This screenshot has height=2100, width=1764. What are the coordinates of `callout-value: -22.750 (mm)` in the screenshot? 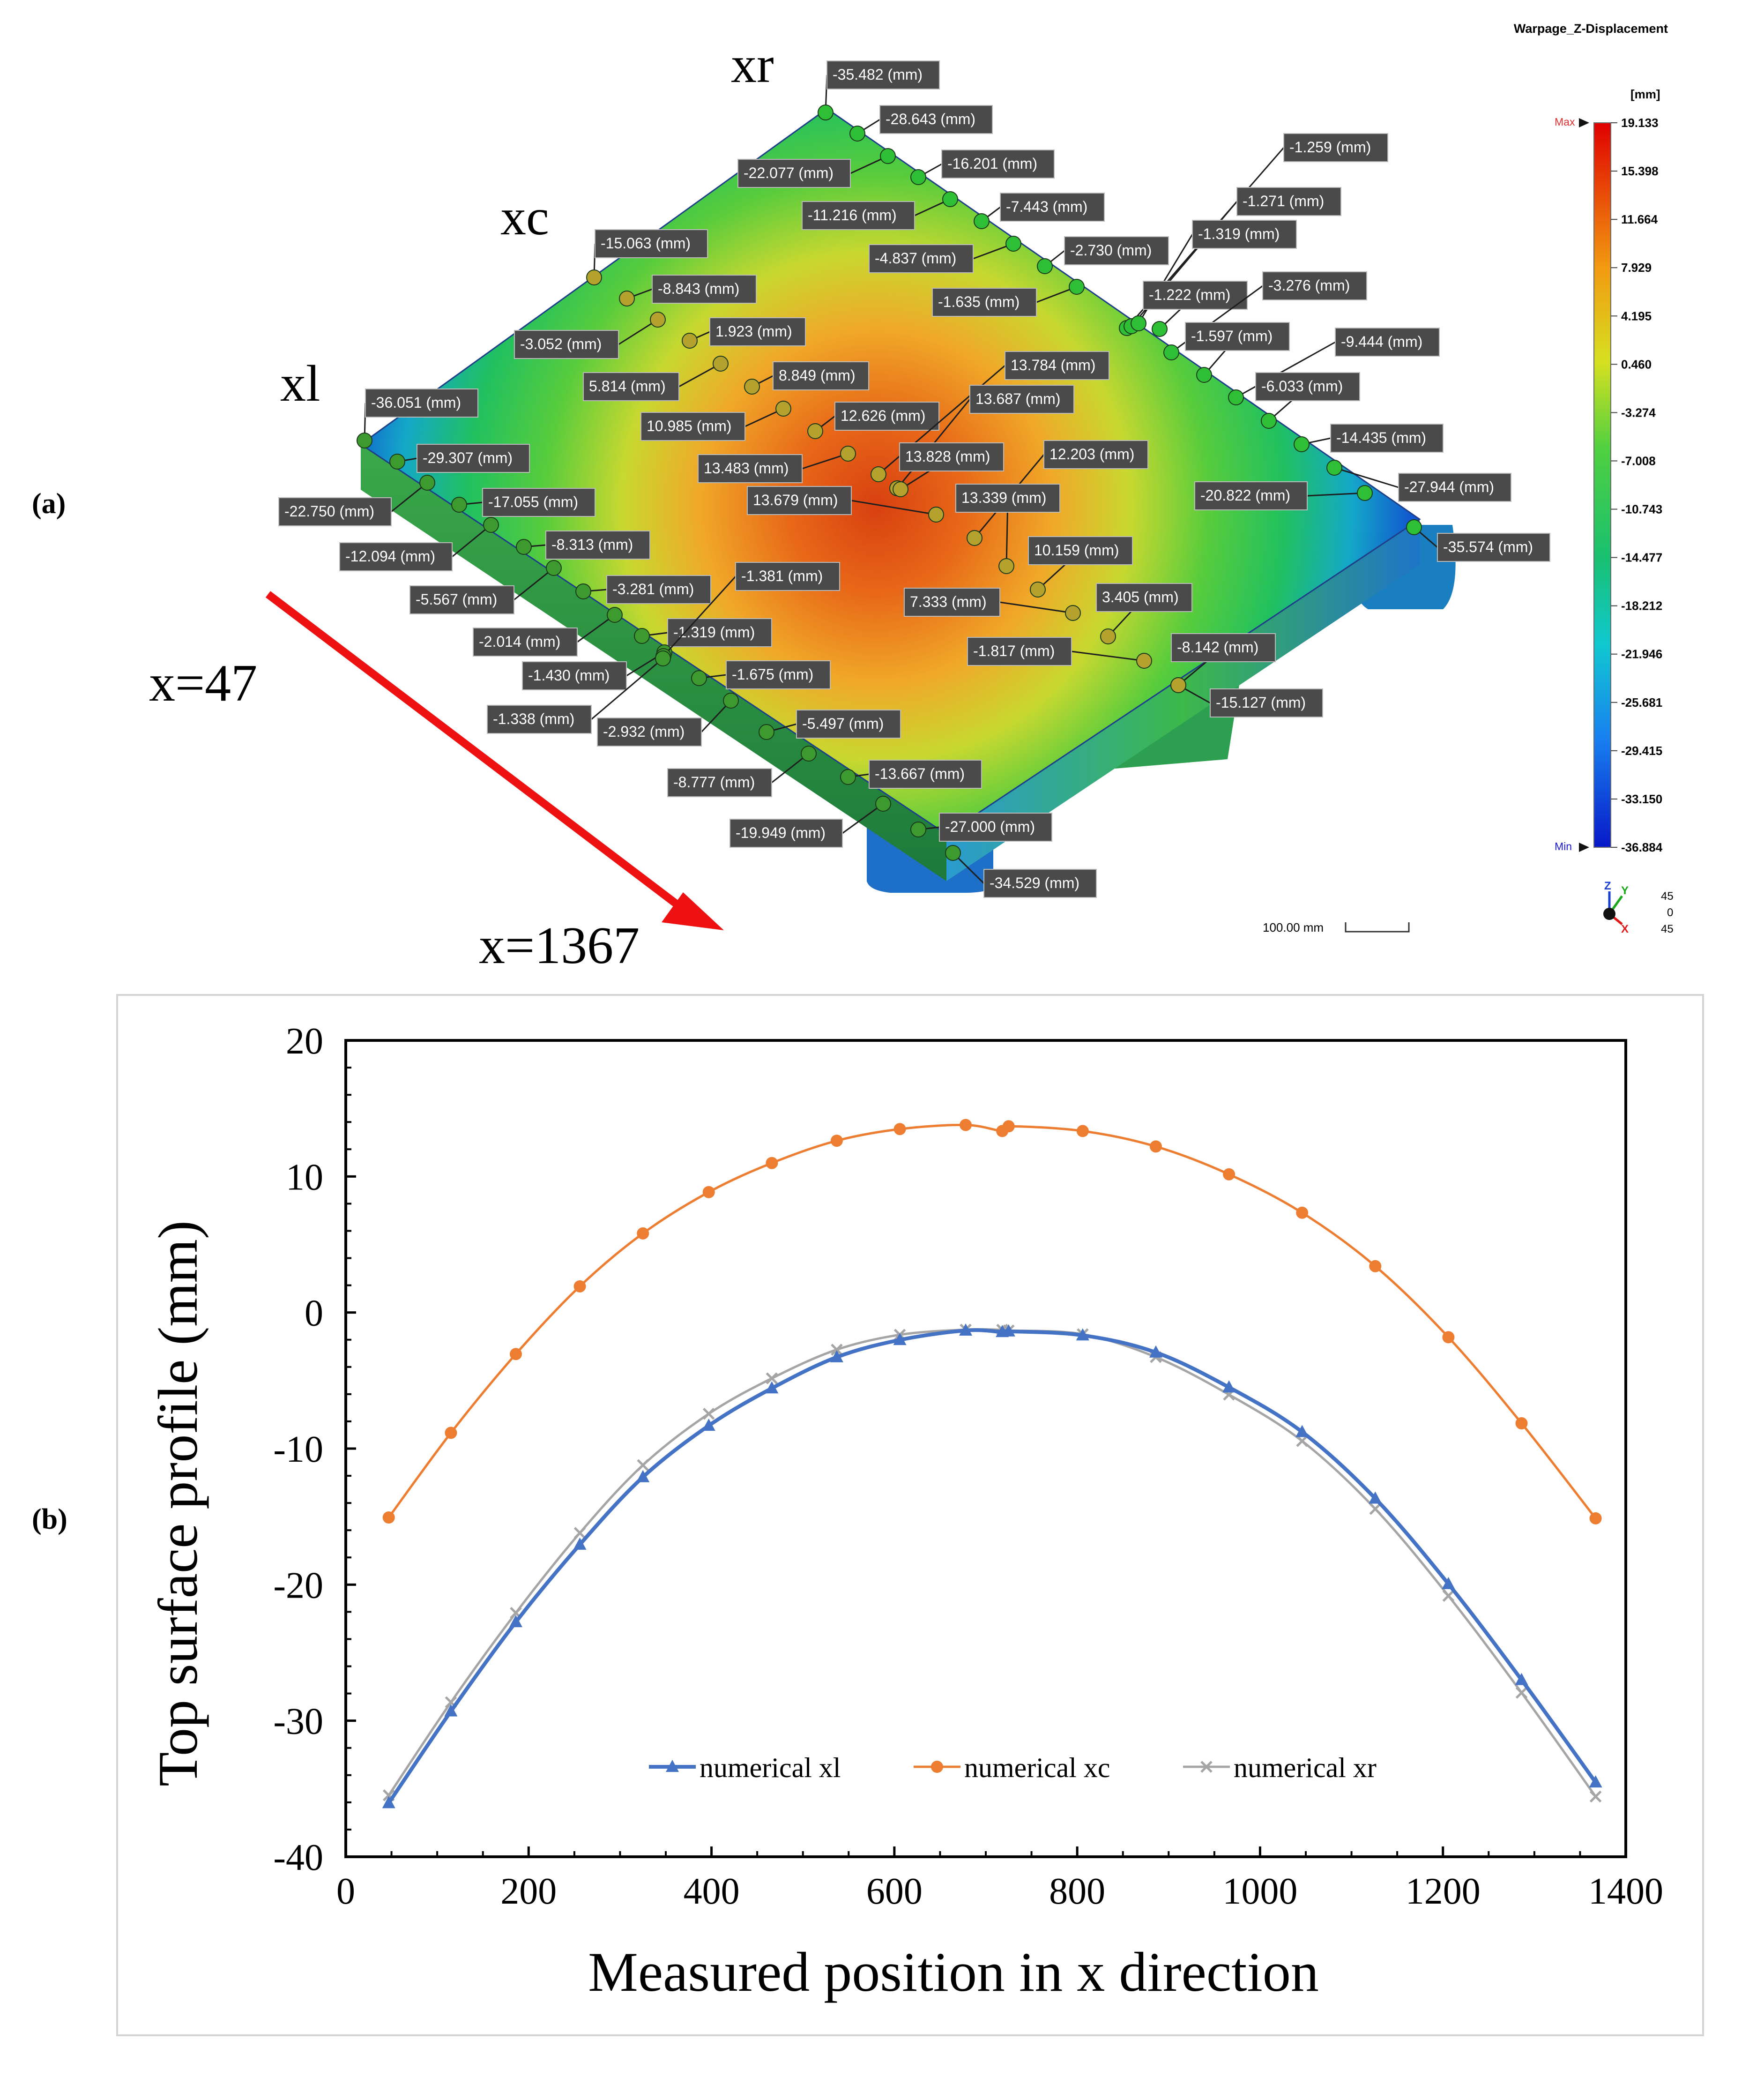 It's located at (329, 511).